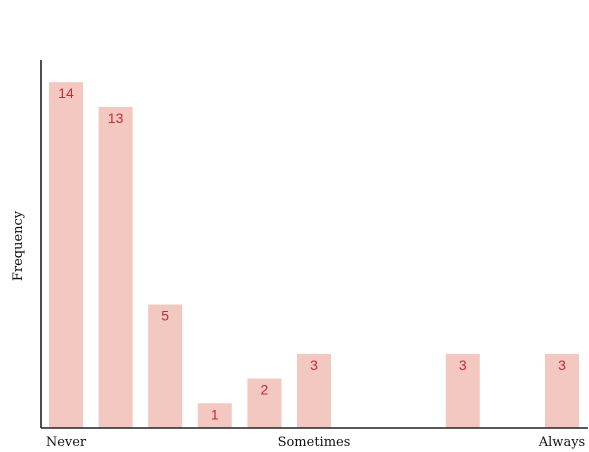  I want to click on x-tick-label: Always, so click(561, 442).